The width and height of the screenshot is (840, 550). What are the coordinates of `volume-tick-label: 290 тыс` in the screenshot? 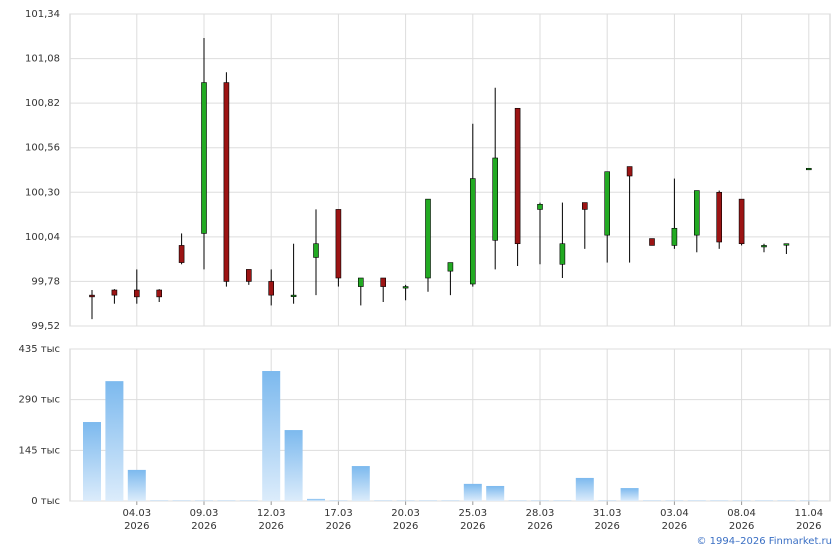 It's located at (39, 400).